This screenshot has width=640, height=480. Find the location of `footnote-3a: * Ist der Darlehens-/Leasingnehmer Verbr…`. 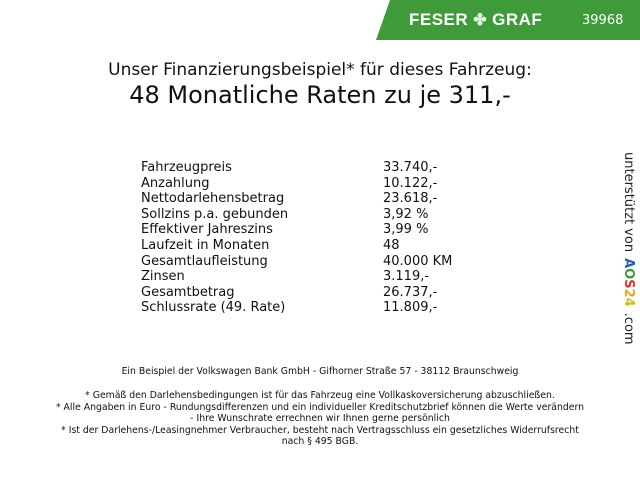

footnote-3a: * Ist der Darlehens-/Leasingnehmer Verbr… is located at coordinates (320, 430).